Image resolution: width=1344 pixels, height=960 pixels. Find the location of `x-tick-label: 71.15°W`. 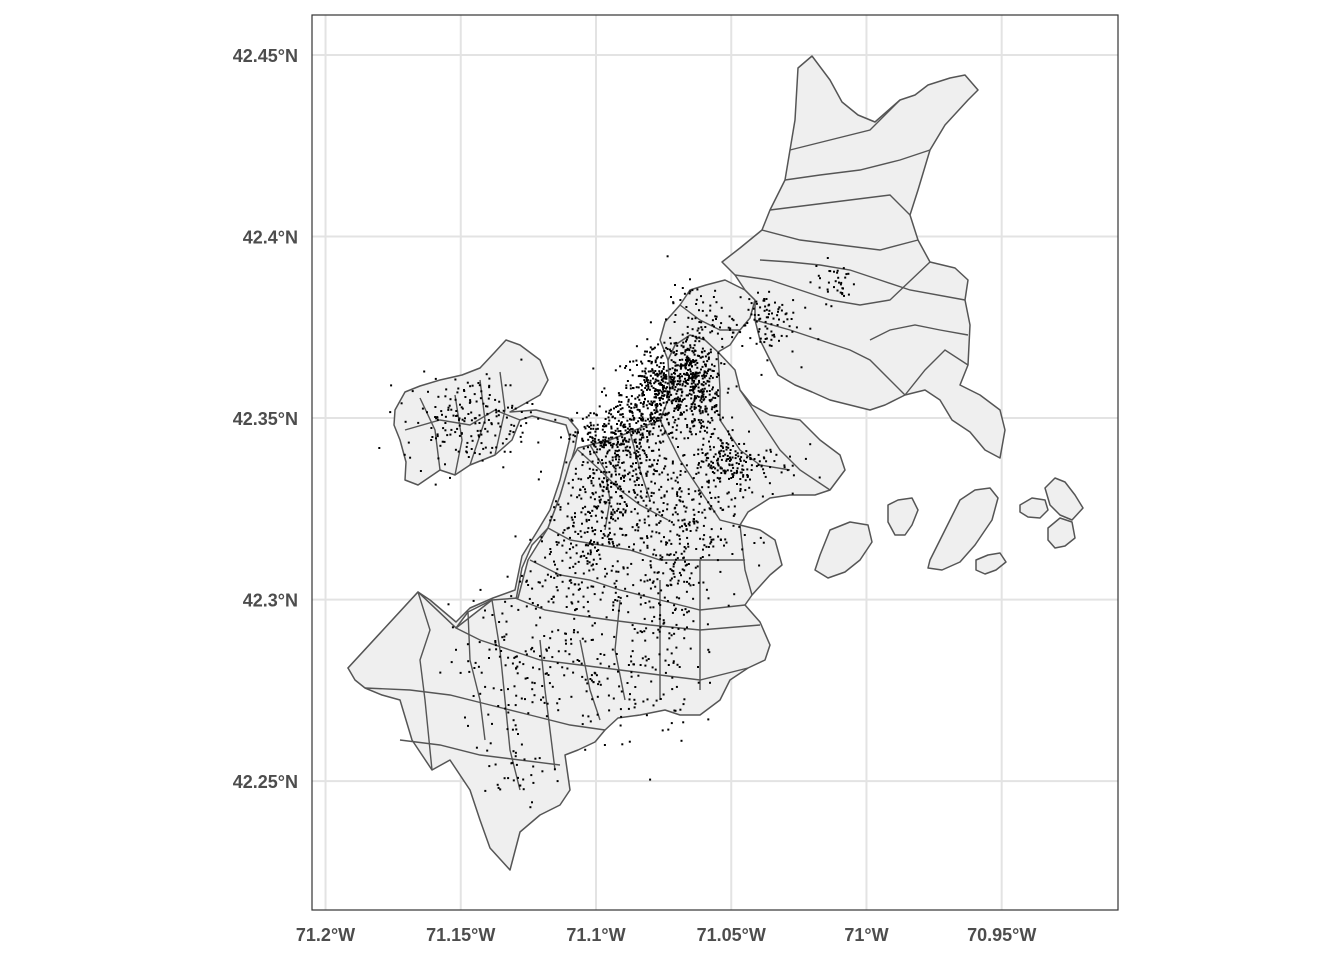

x-tick-label: 71.15°W is located at coordinates (460, 935).